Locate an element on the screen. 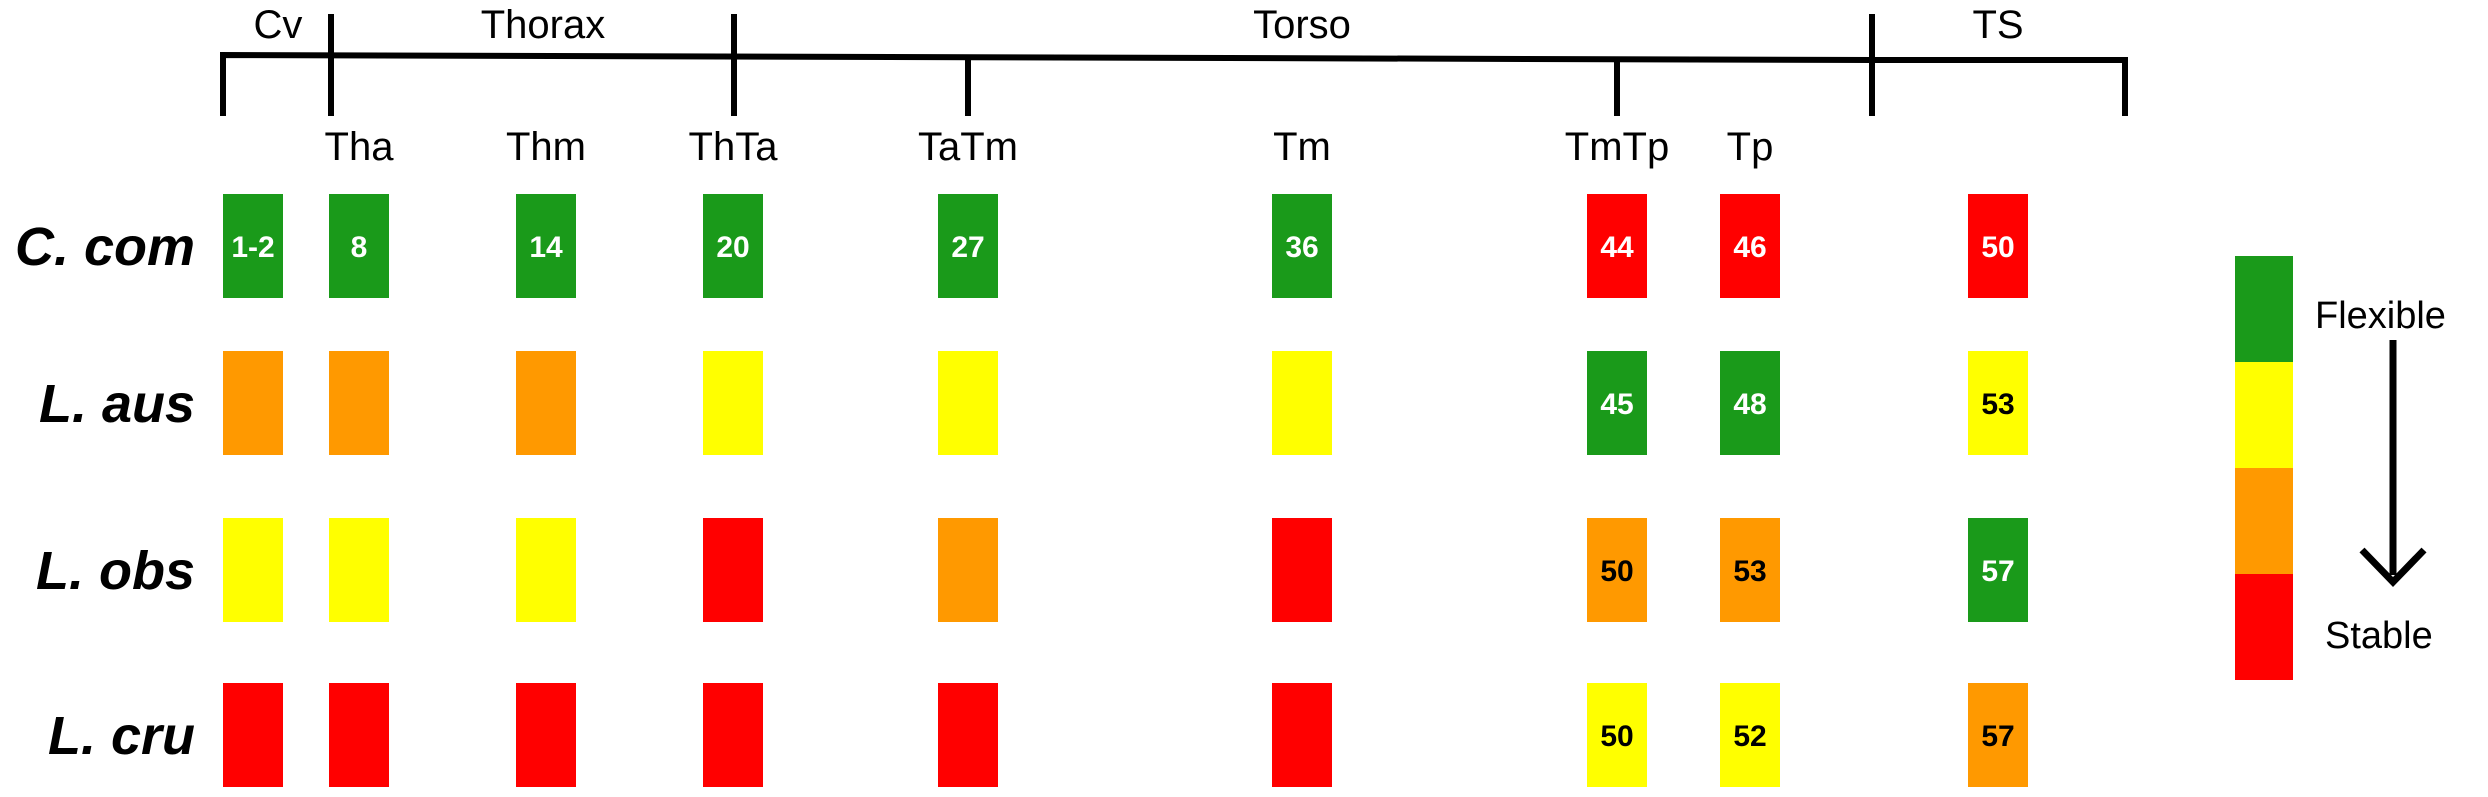  row-label: L. cru is located at coordinates (121, 736).